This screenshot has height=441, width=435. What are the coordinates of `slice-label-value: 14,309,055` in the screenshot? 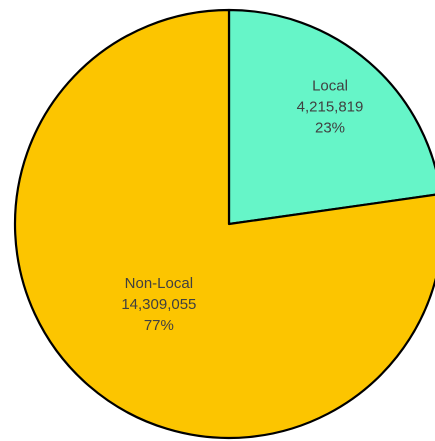 It's located at (158, 304).